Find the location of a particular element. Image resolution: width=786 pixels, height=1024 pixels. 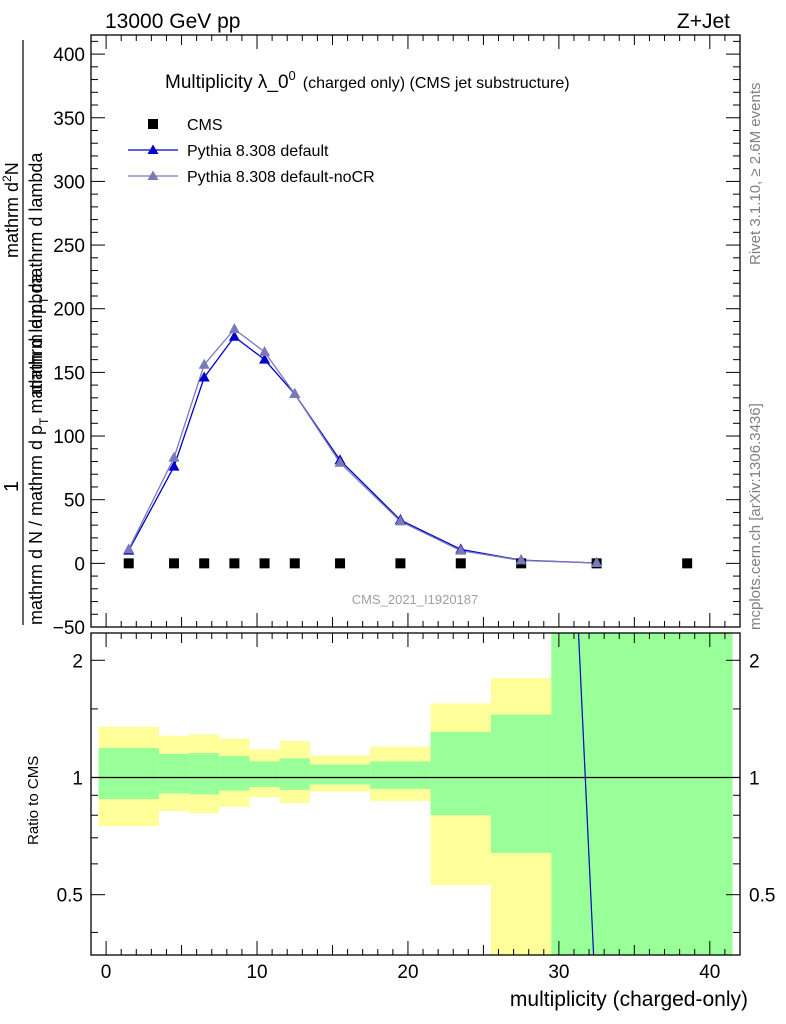

main-y-tick-label: 200 is located at coordinates (69, 310).